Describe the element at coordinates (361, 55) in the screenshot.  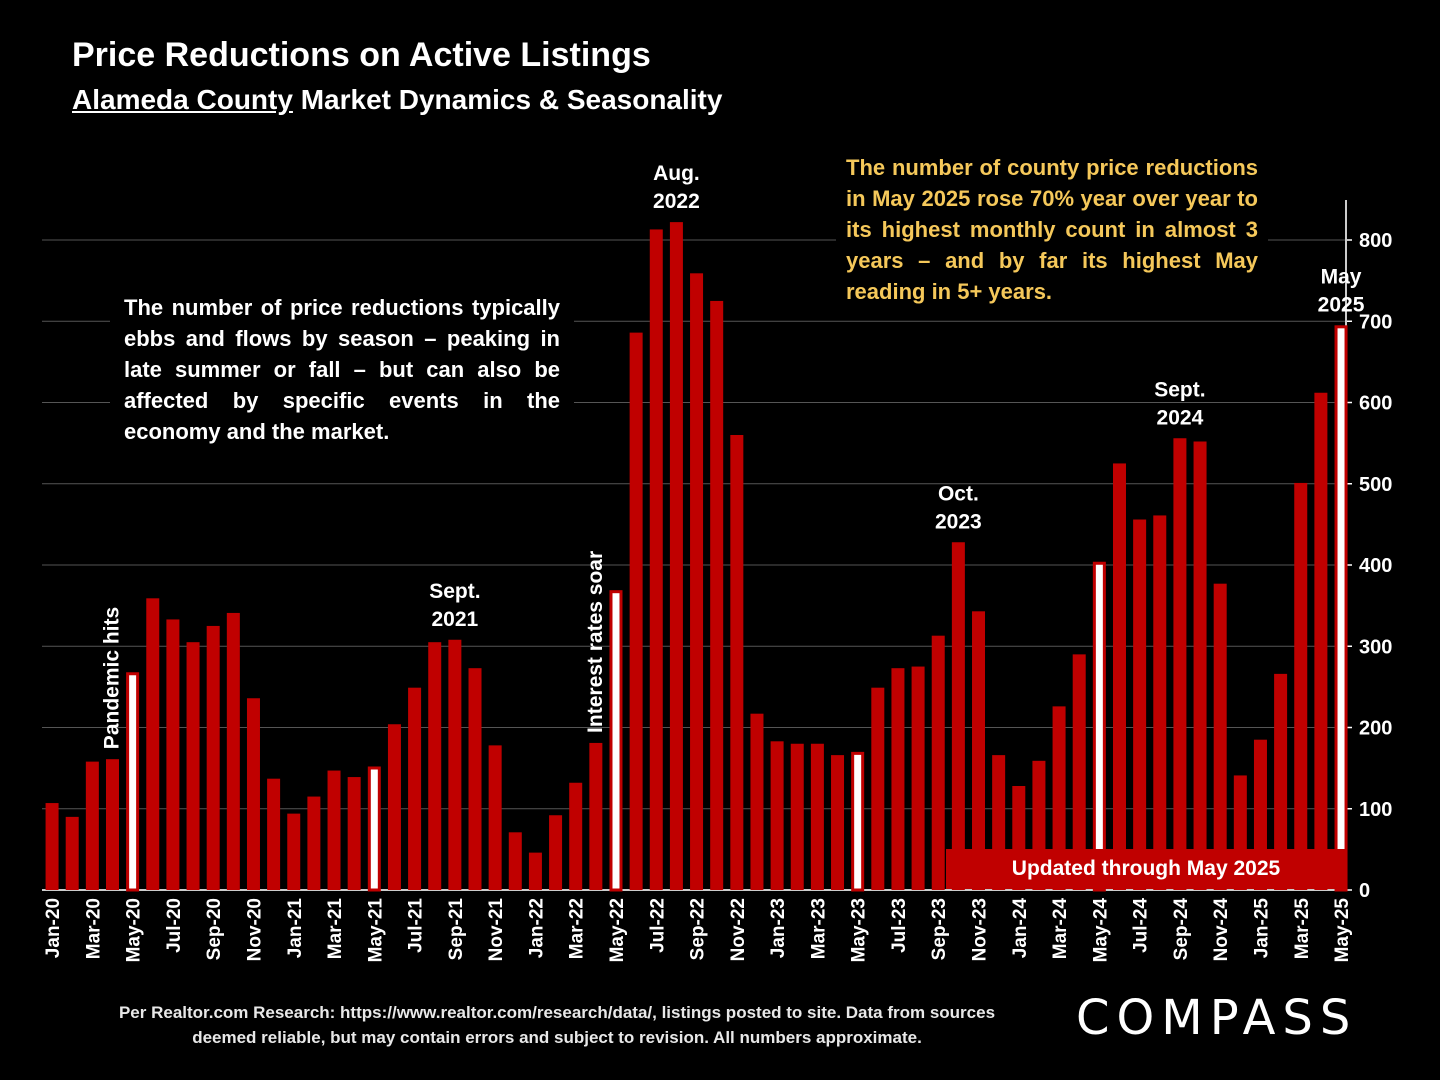
I see `chart-title: Price Reductions on Active Listings` at that location.